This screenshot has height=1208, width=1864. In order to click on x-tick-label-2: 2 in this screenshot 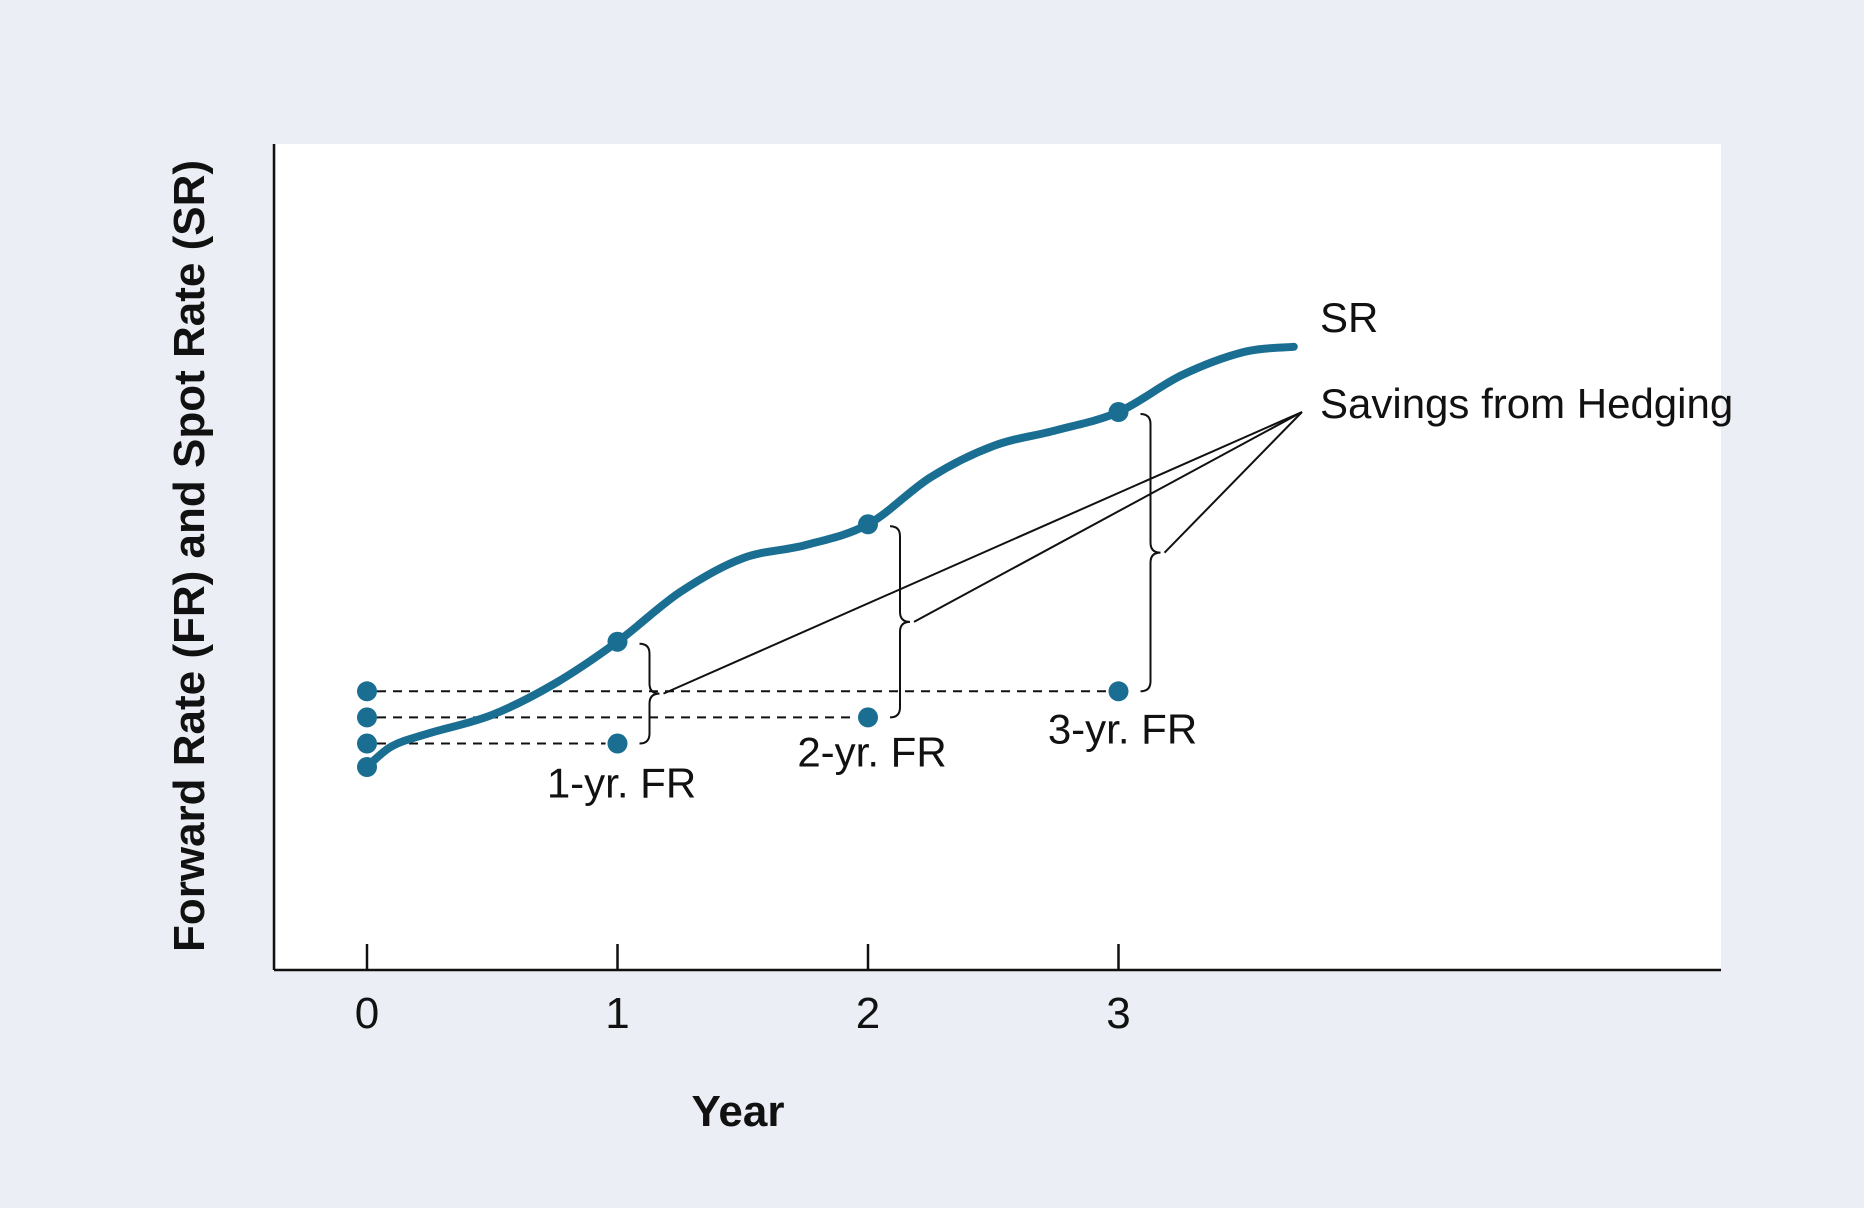, I will do `click(868, 1013)`.